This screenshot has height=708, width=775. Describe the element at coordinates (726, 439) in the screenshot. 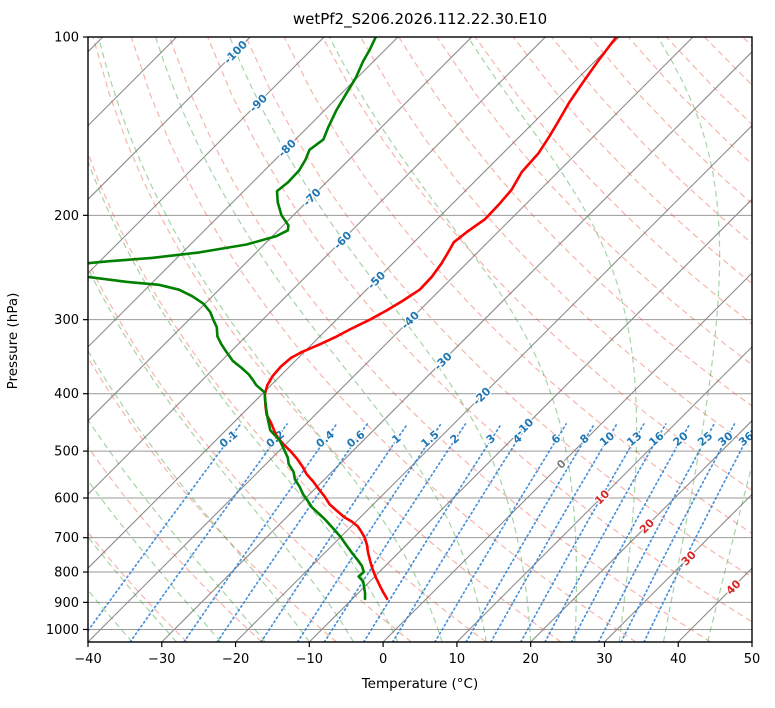

I see `mixing-ratio-label: 30` at that location.